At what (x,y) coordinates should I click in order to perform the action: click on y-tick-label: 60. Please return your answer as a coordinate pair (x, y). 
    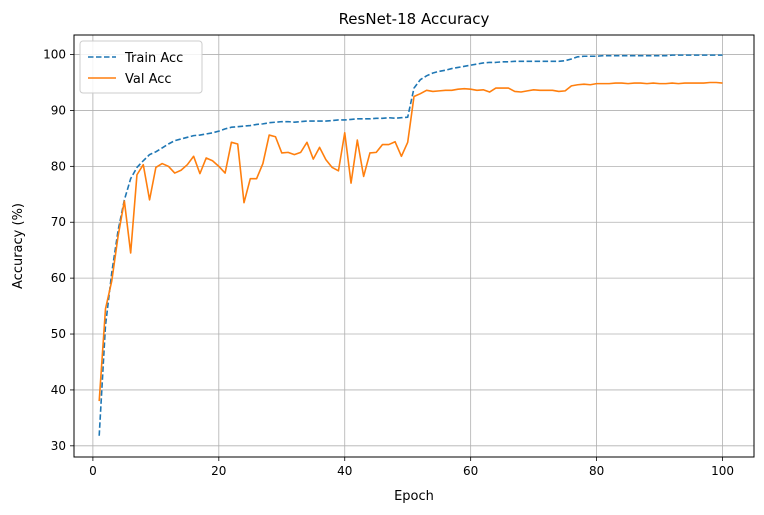
    Looking at the image, I should click on (58, 278).